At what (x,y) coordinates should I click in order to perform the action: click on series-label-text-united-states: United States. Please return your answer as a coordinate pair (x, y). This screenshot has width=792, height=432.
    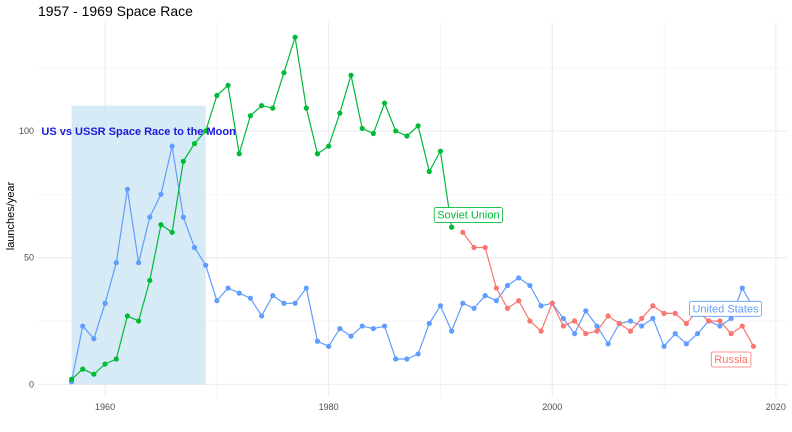
    Looking at the image, I should click on (725, 309).